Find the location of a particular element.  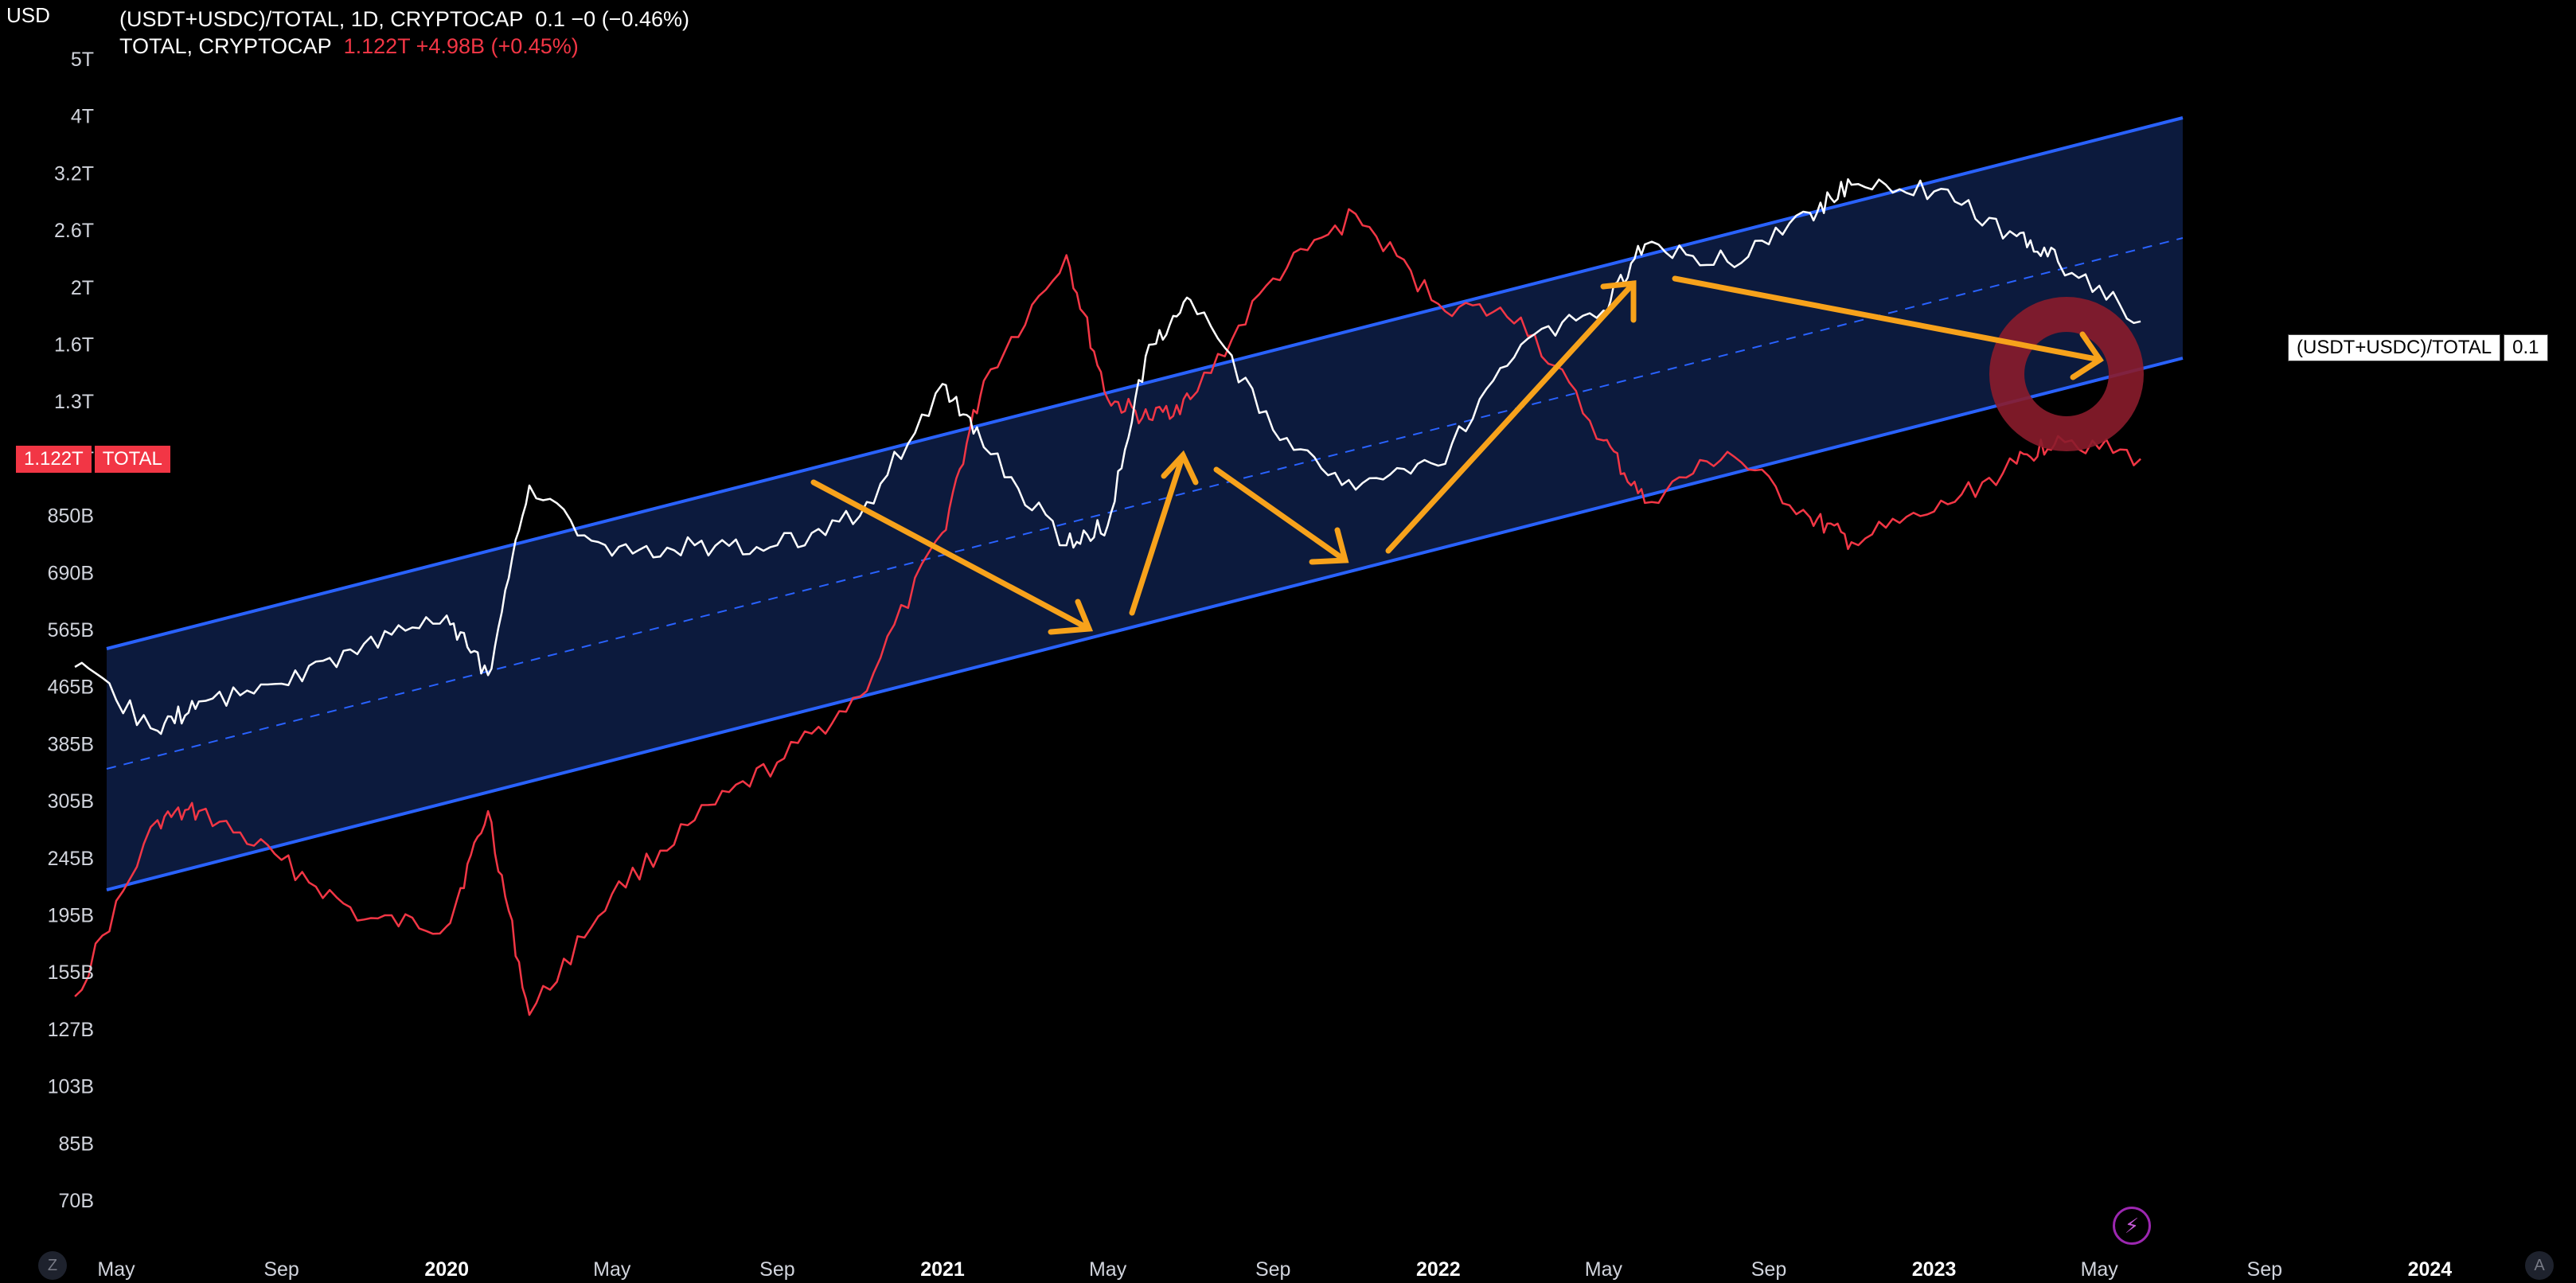

y-tick-label: 690B is located at coordinates (71, 573).